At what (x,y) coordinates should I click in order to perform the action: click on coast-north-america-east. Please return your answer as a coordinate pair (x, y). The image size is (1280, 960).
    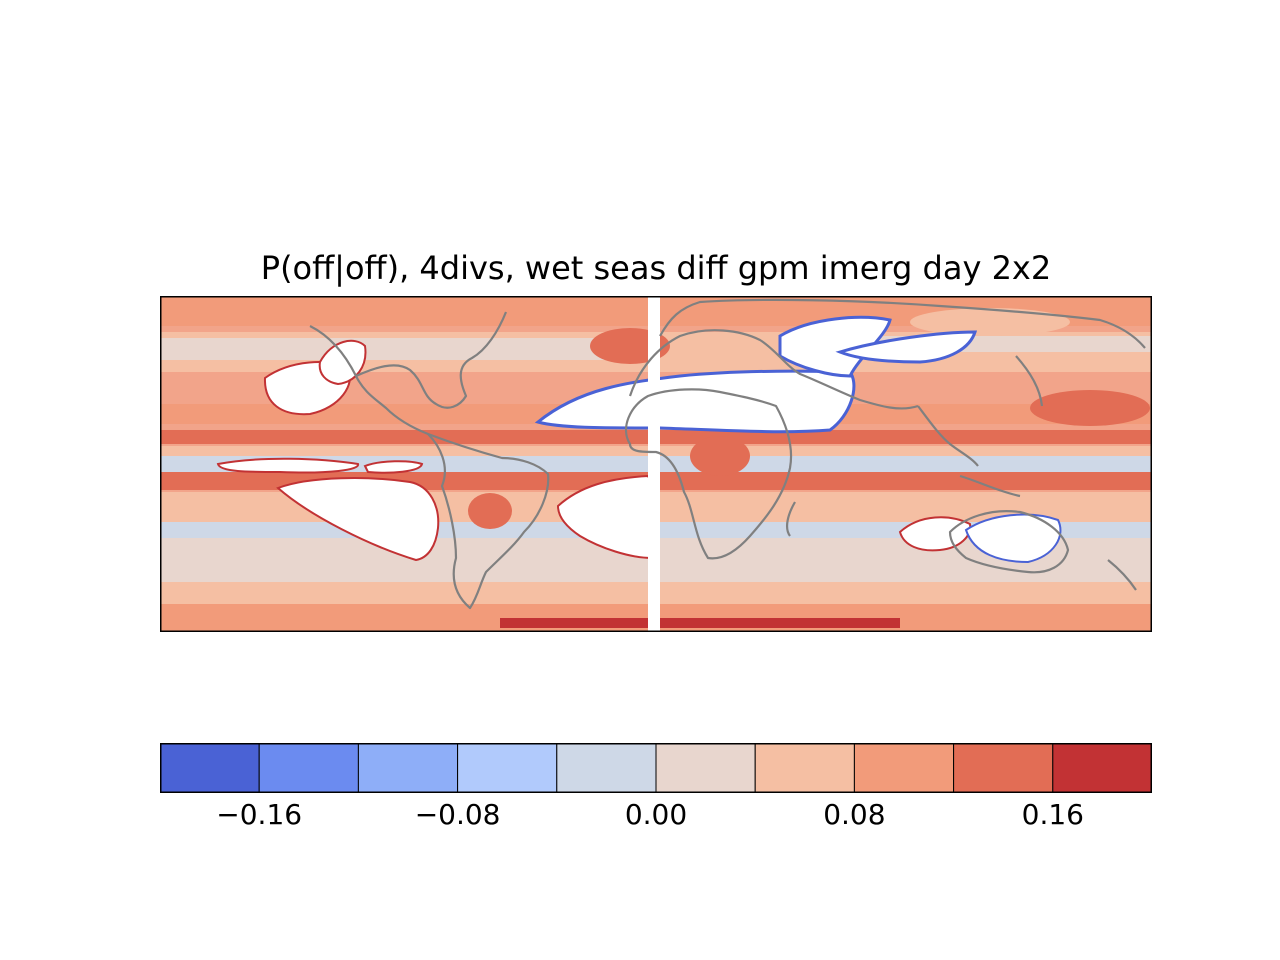
    Looking at the image, I should click on (431, 360).